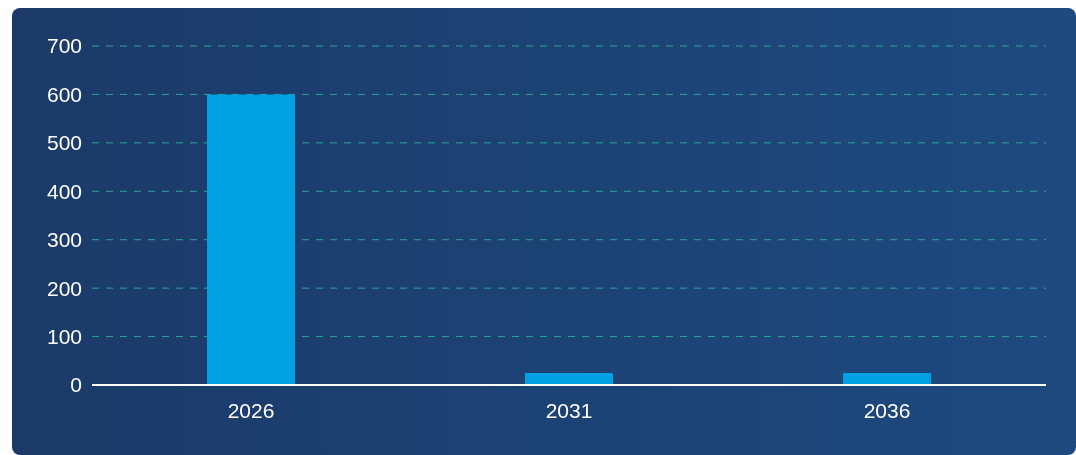  What do you see at coordinates (64, 337) in the screenshot?
I see `y-tick-label: 100` at bounding box center [64, 337].